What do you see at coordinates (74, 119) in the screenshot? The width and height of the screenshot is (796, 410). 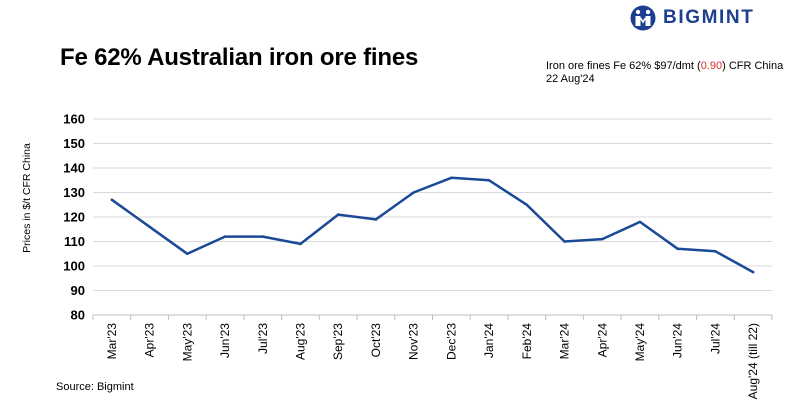 I see `y-tick-label: 160` at bounding box center [74, 119].